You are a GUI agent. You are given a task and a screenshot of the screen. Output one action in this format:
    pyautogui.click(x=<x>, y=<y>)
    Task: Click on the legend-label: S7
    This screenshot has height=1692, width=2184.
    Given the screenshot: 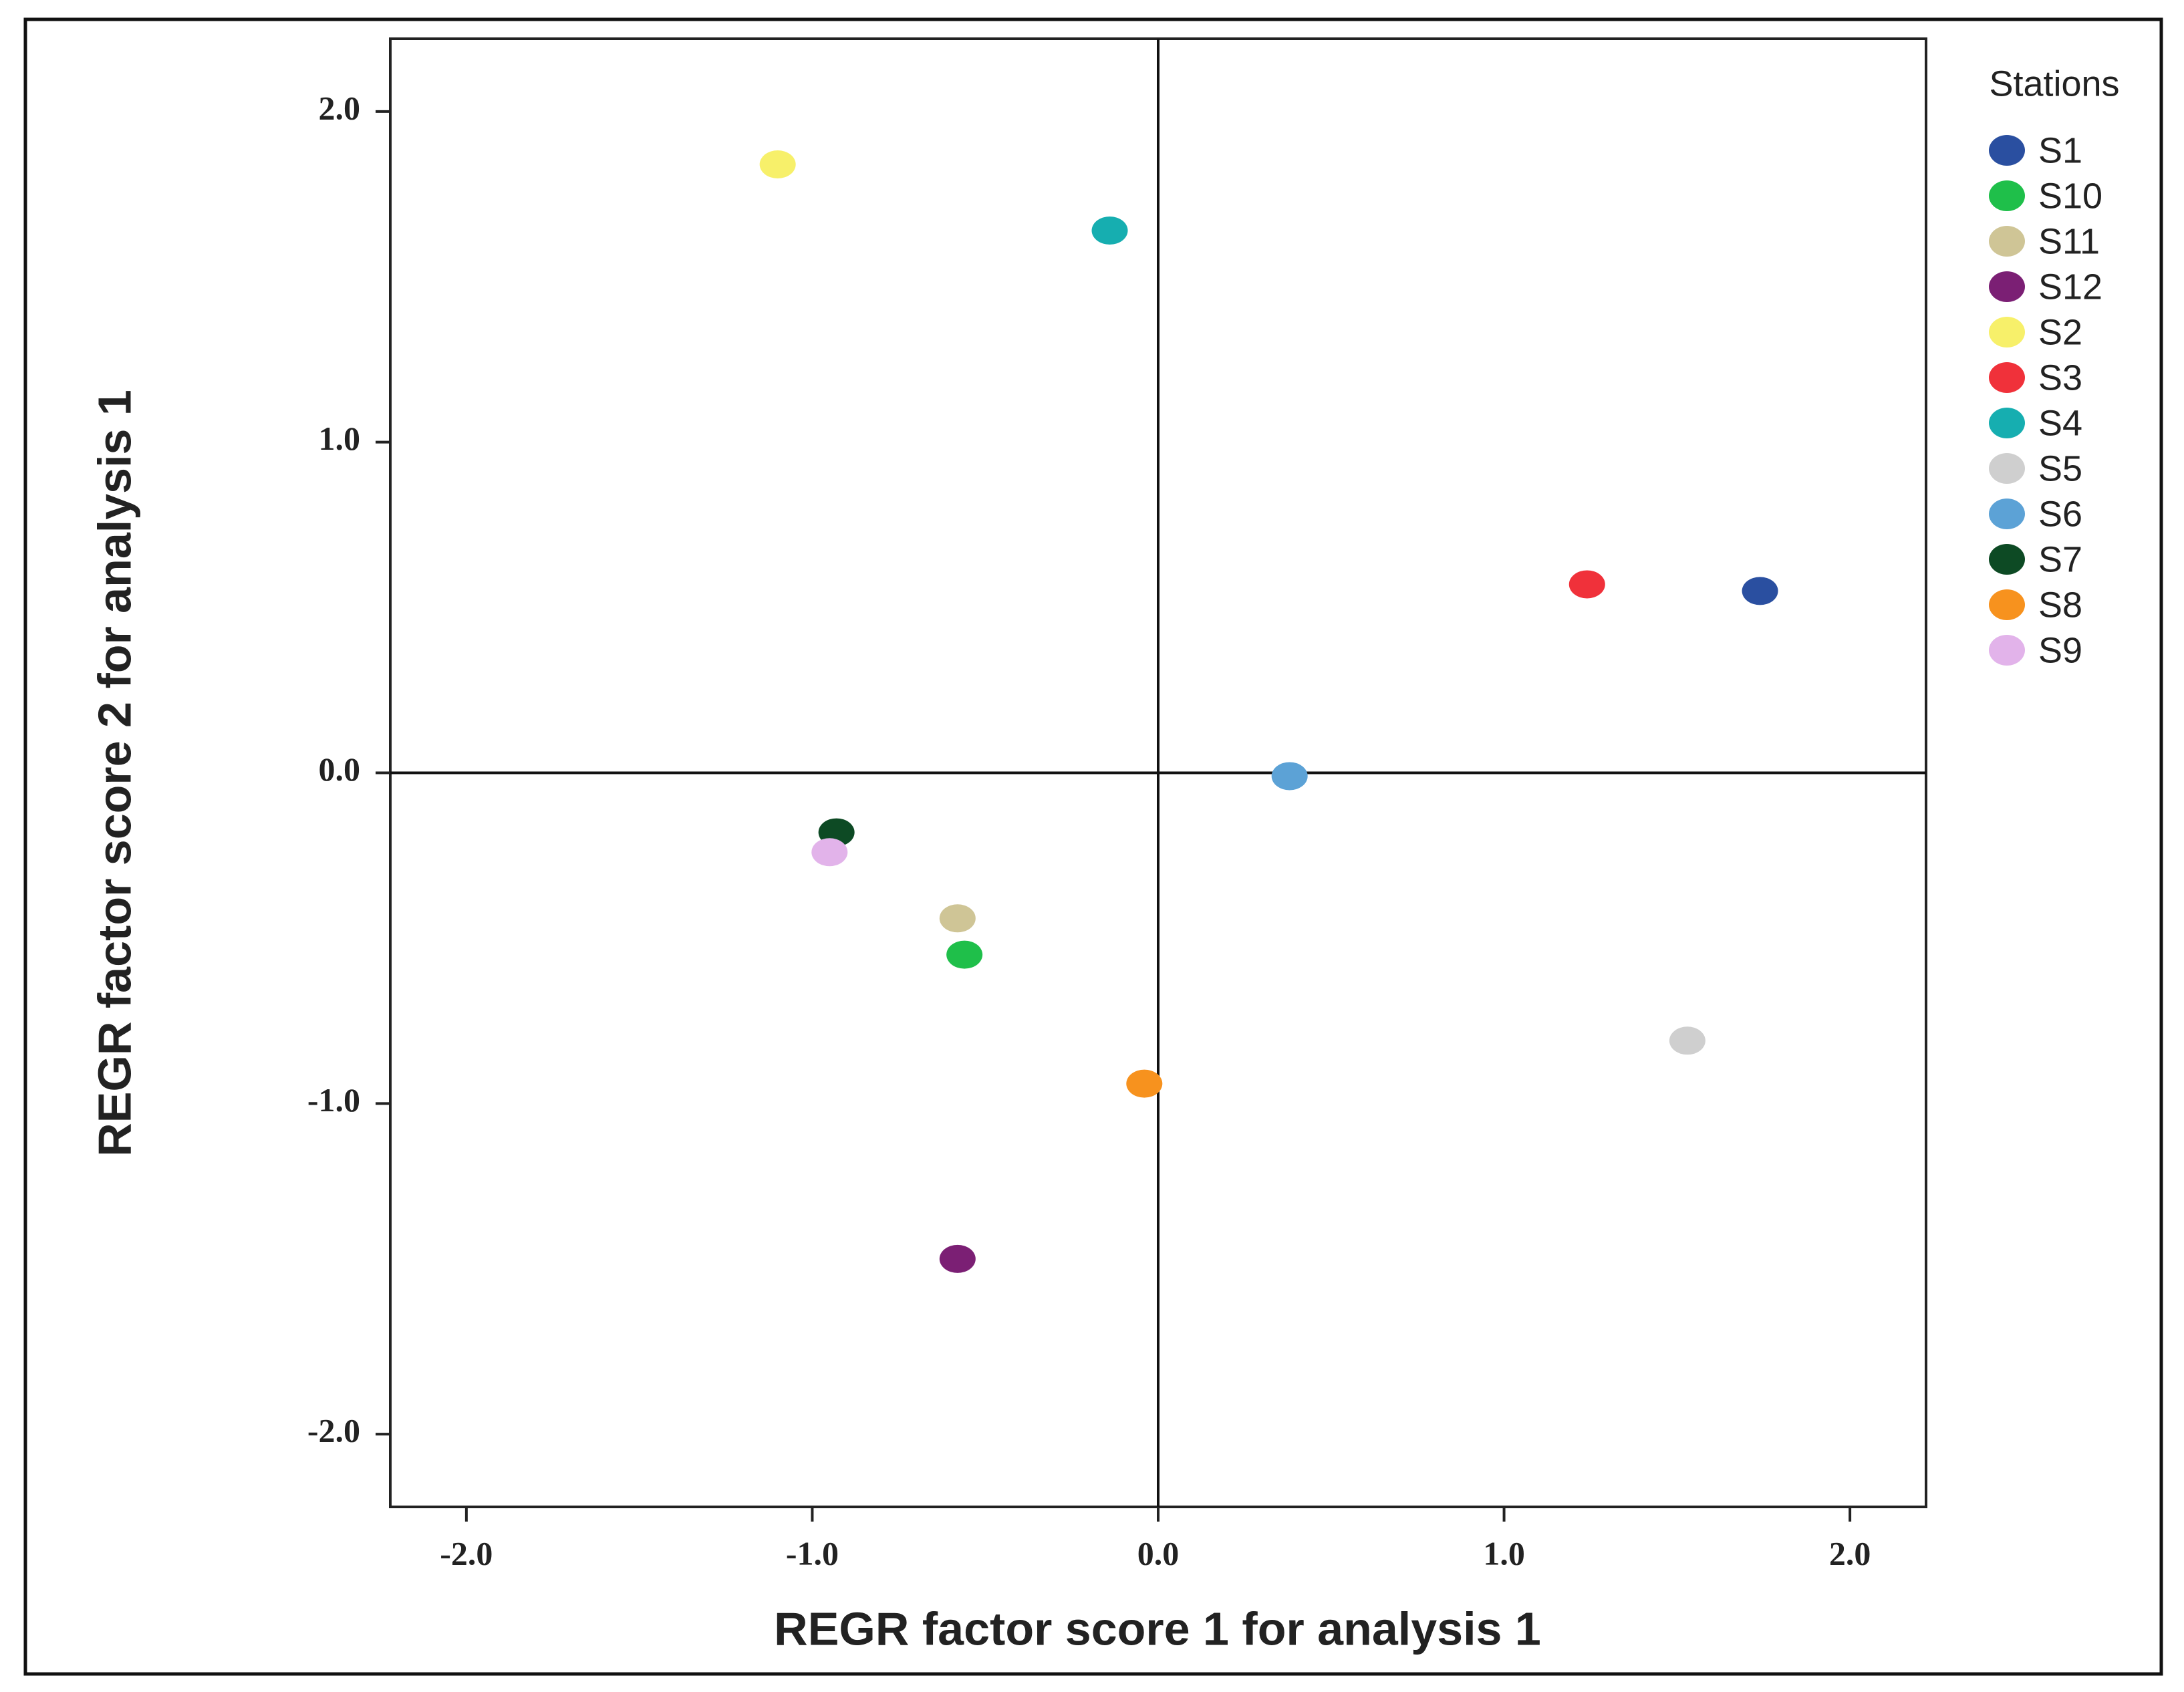 What is the action you would take?
    pyautogui.click(x=2060, y=559)
    